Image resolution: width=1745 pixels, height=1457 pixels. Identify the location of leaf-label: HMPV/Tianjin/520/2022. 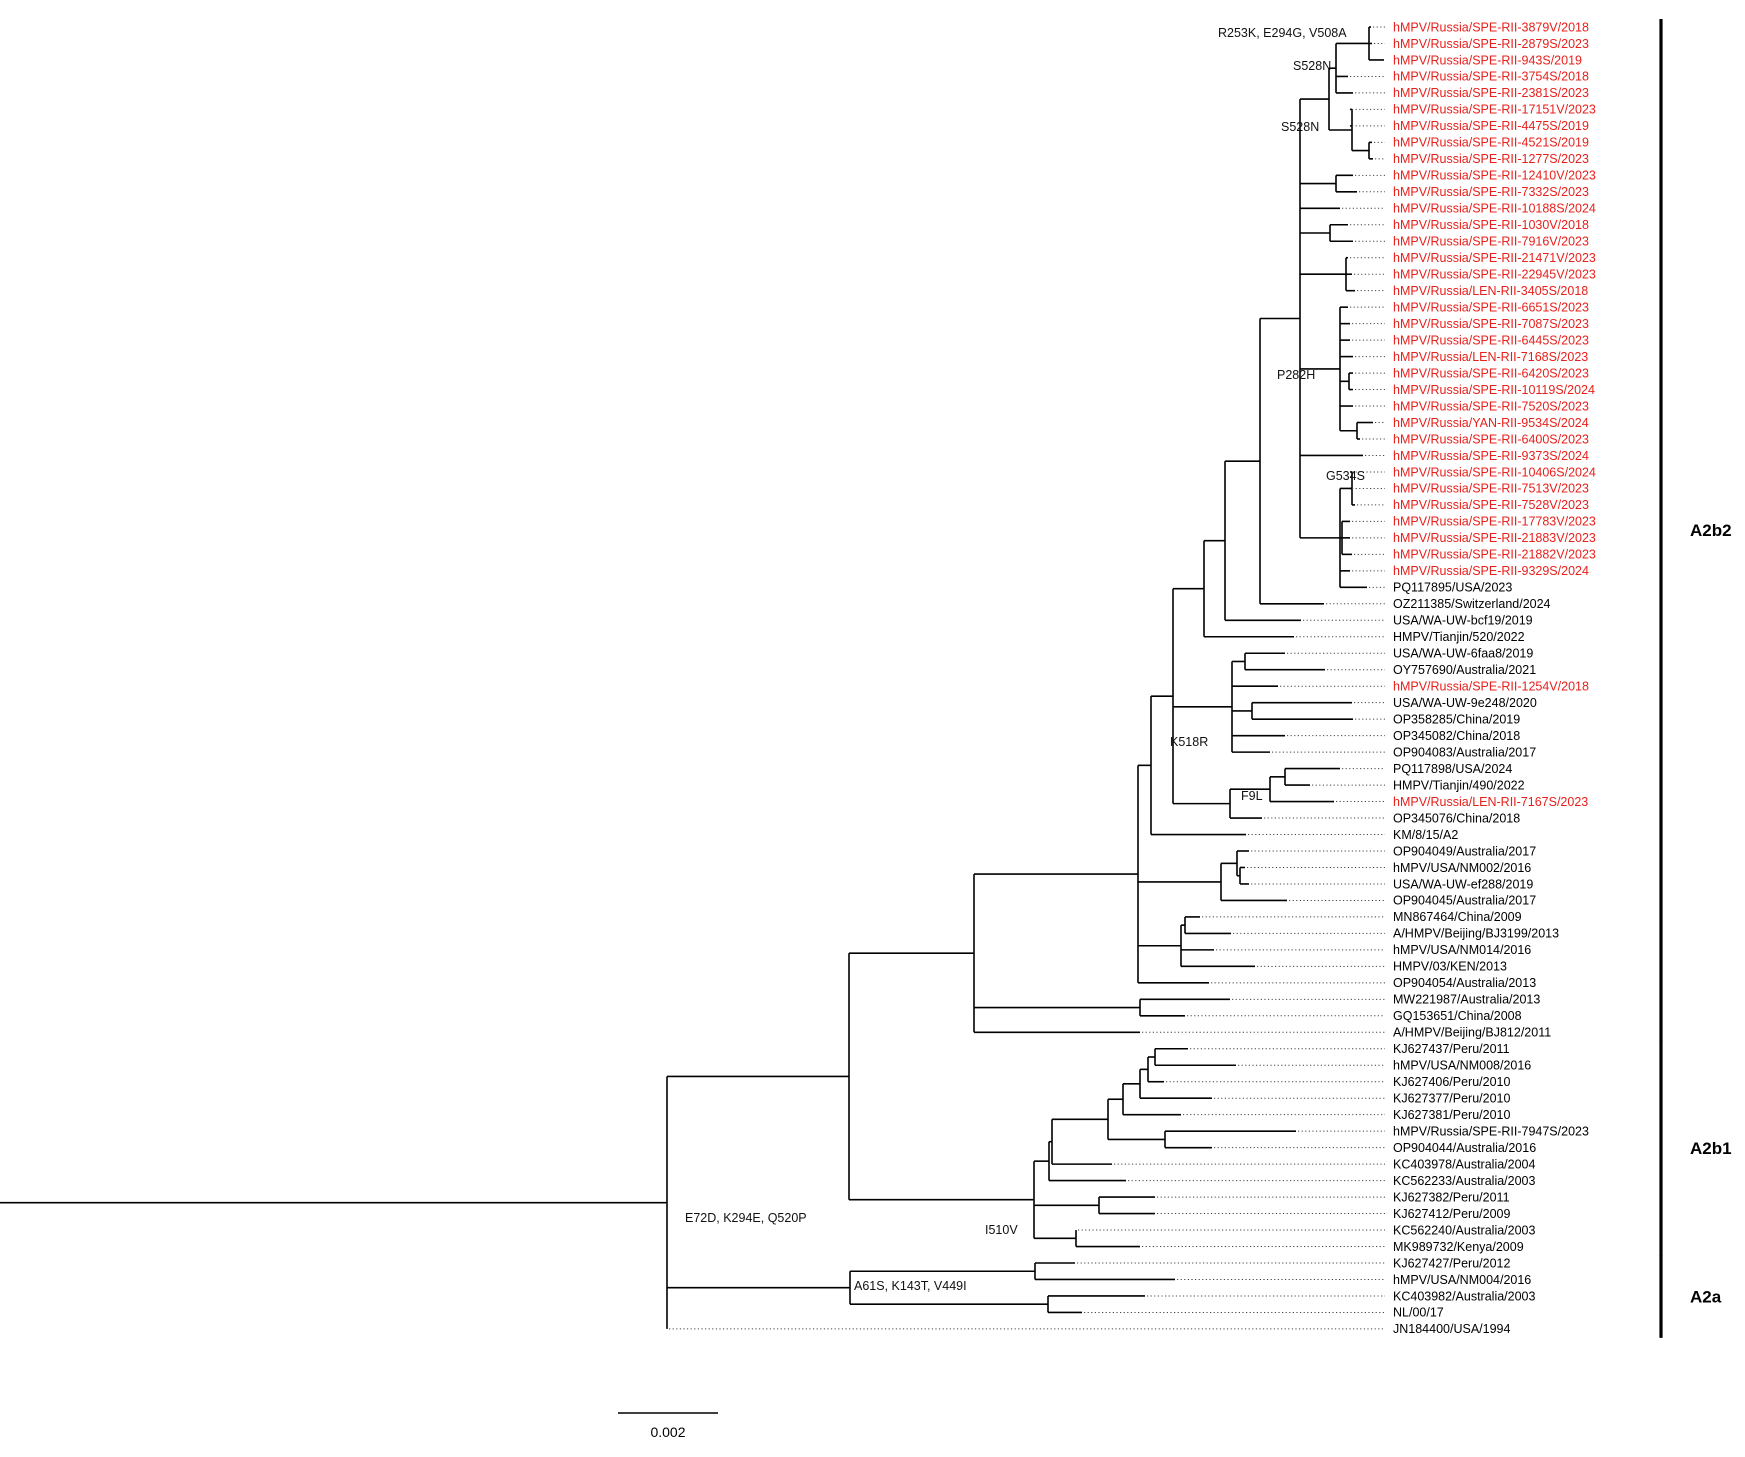
(1459, 637).